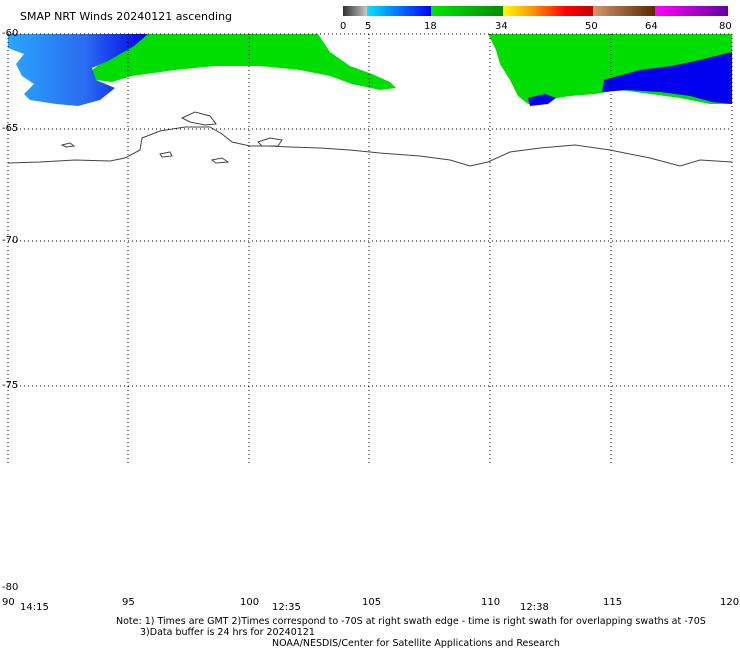  Describe the element at coordinates (612, 602) in the screenshot. I see `lon-label: 115` at that location.